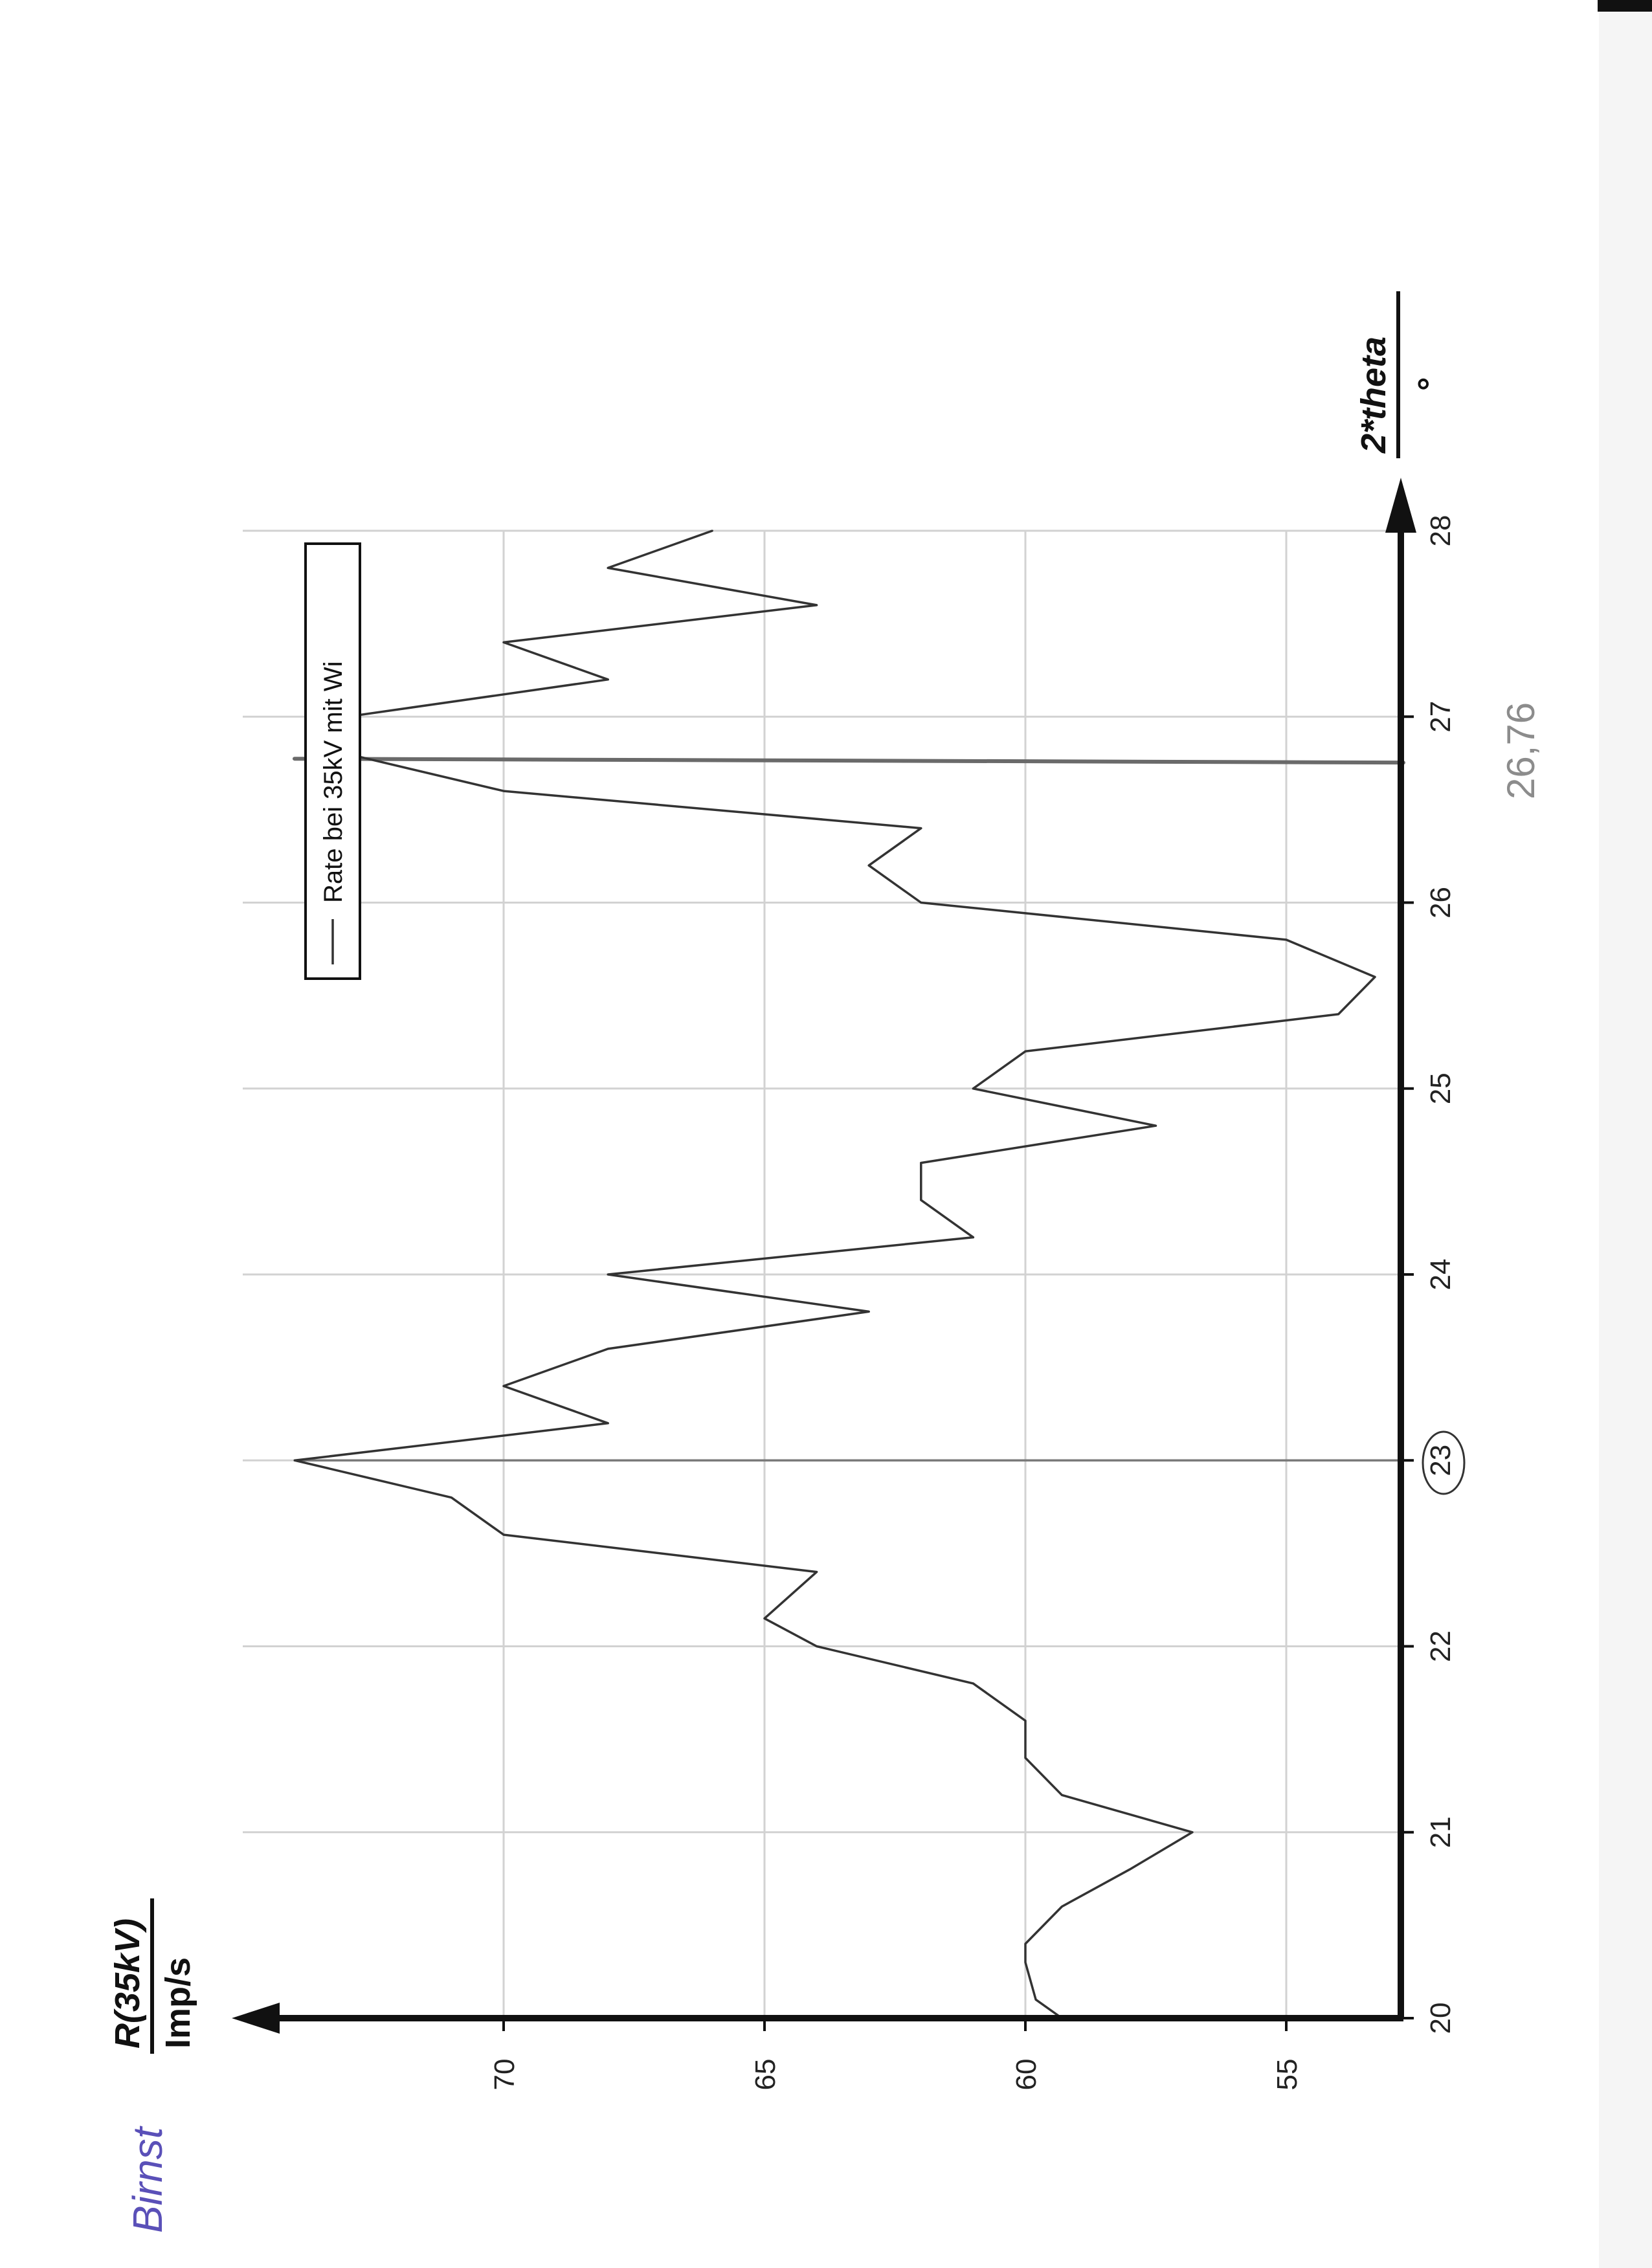 This screenshot has height=2268, width=1652. What do you see at coordinates (1441, 902) in the screenshot?
I see `angle-tick-label: 26` at bounding box center [1441, 902].